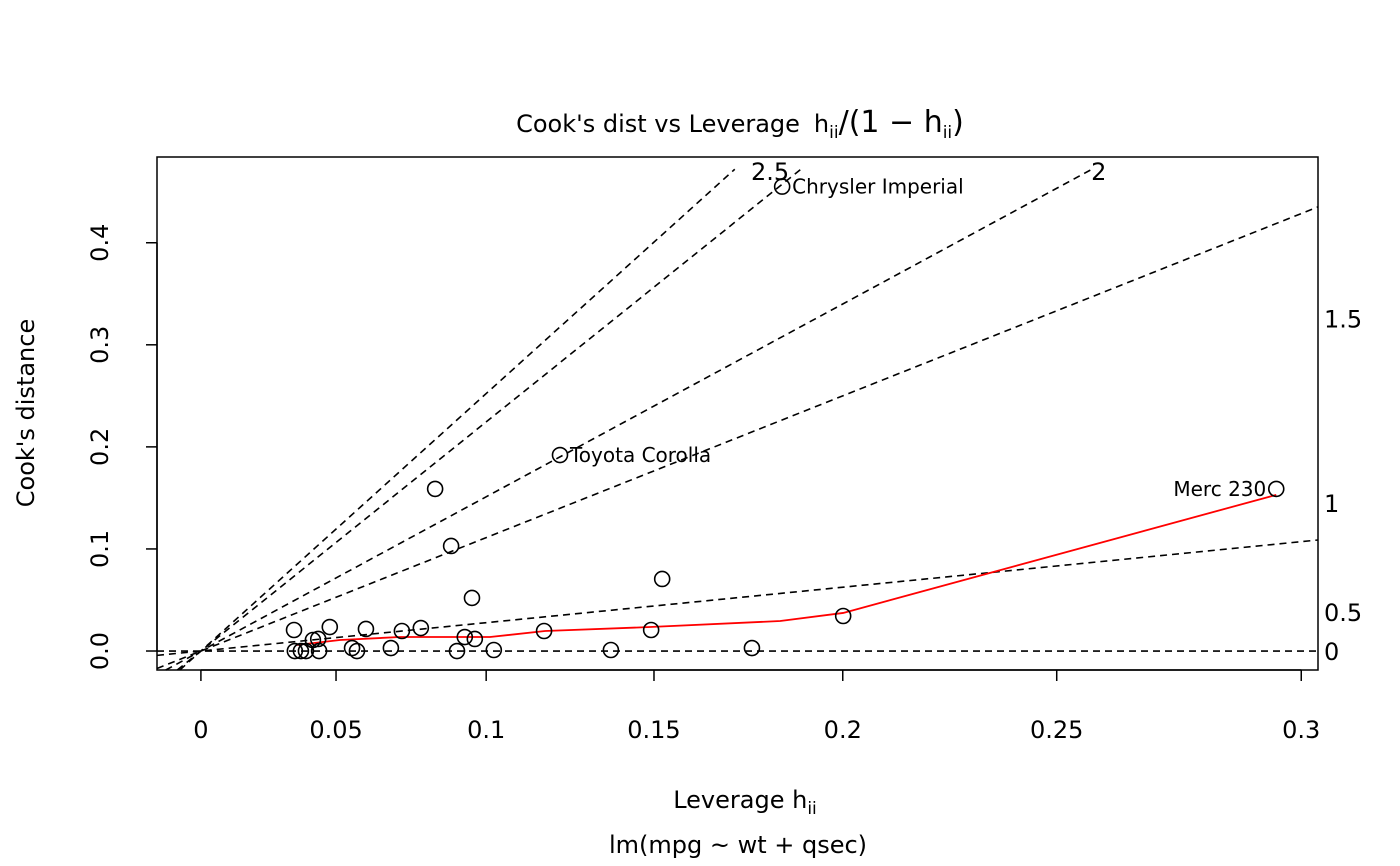 This screenshot has width=1400, height=866. I want to click on contour-label: 2, so click(1098, 172).